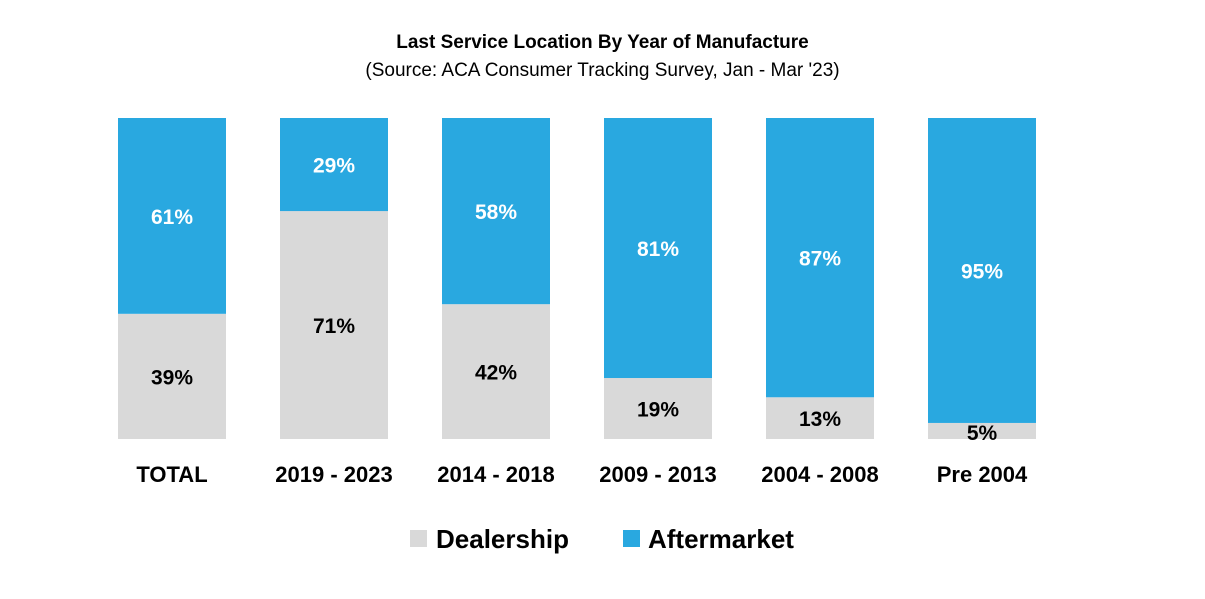 The height and width of the screenshot is (599, 1205). I want to click on category-label-3: 2009 - 2013, so click(657, 474).